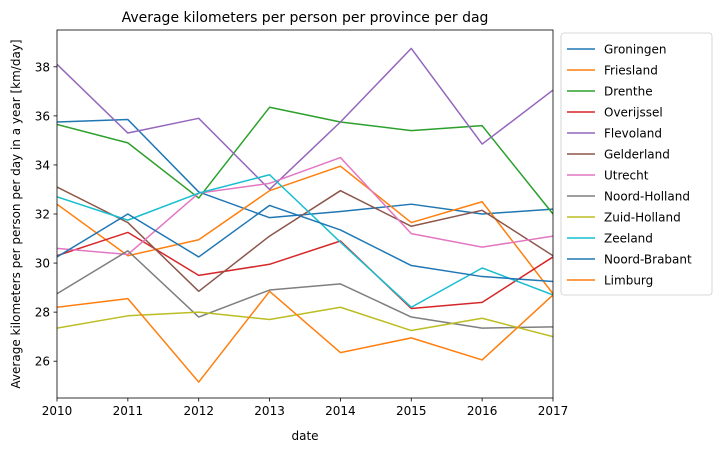  What do you see at coordinates (628, 281) in the screenshot?
I see `legend-label-limburg: Limburg` at bounding box center [628, 281].